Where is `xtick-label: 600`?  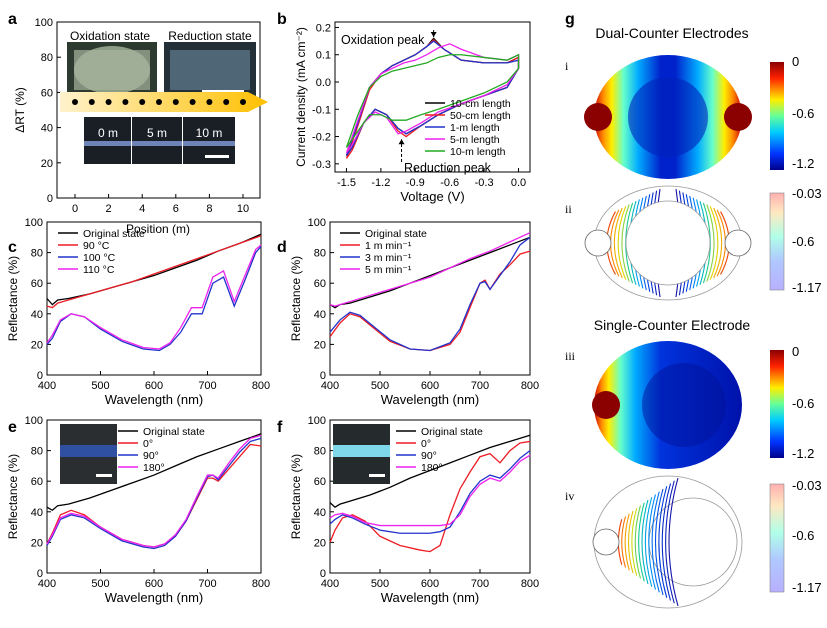
xtick-label: 600 is located at coordinates (430, 584).